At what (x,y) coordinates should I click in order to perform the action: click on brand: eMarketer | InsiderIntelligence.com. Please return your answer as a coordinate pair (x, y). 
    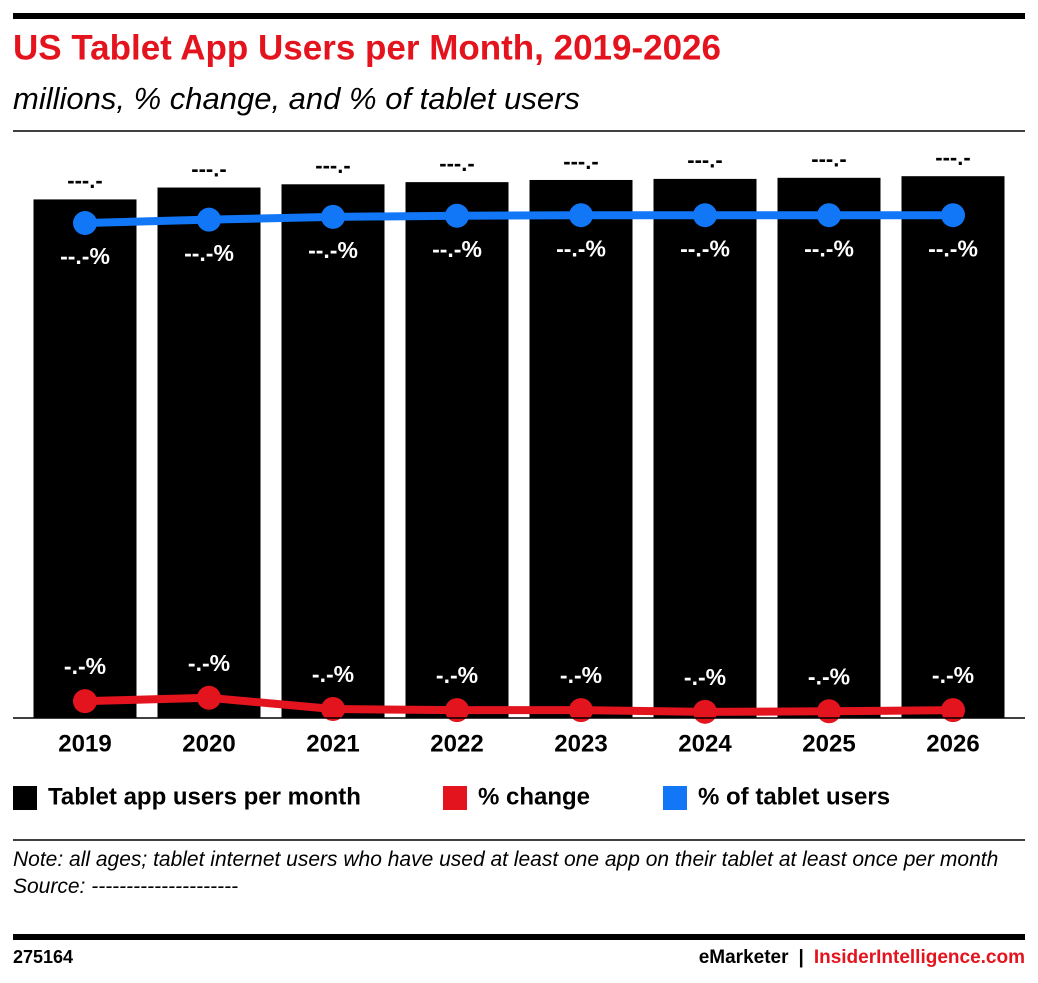
    Looking at the image, I should click on (862, 957).